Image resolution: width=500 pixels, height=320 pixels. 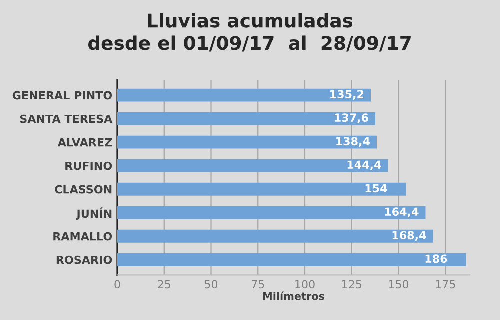 I want to click on y-tick-label: ROSARIO, so click(x=84, y=260).